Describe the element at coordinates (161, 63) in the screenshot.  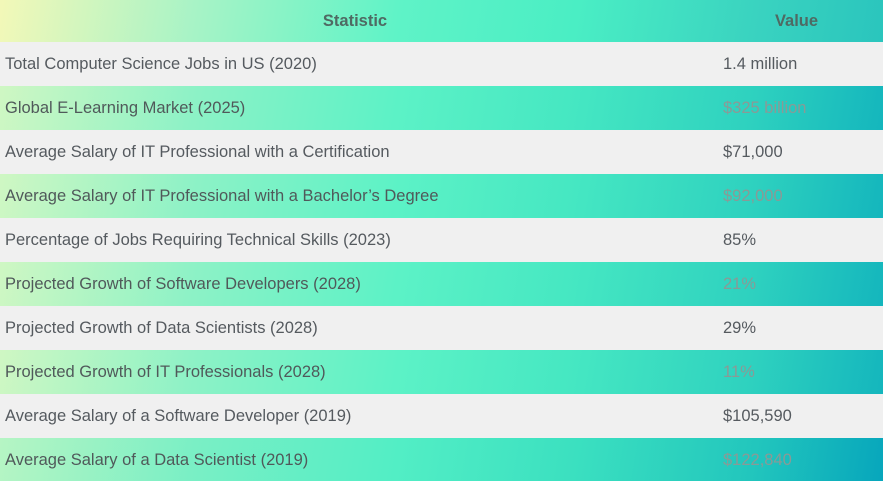
I see `statistic-cell: Total Computer Science Jobs in US (2020)` at that location.